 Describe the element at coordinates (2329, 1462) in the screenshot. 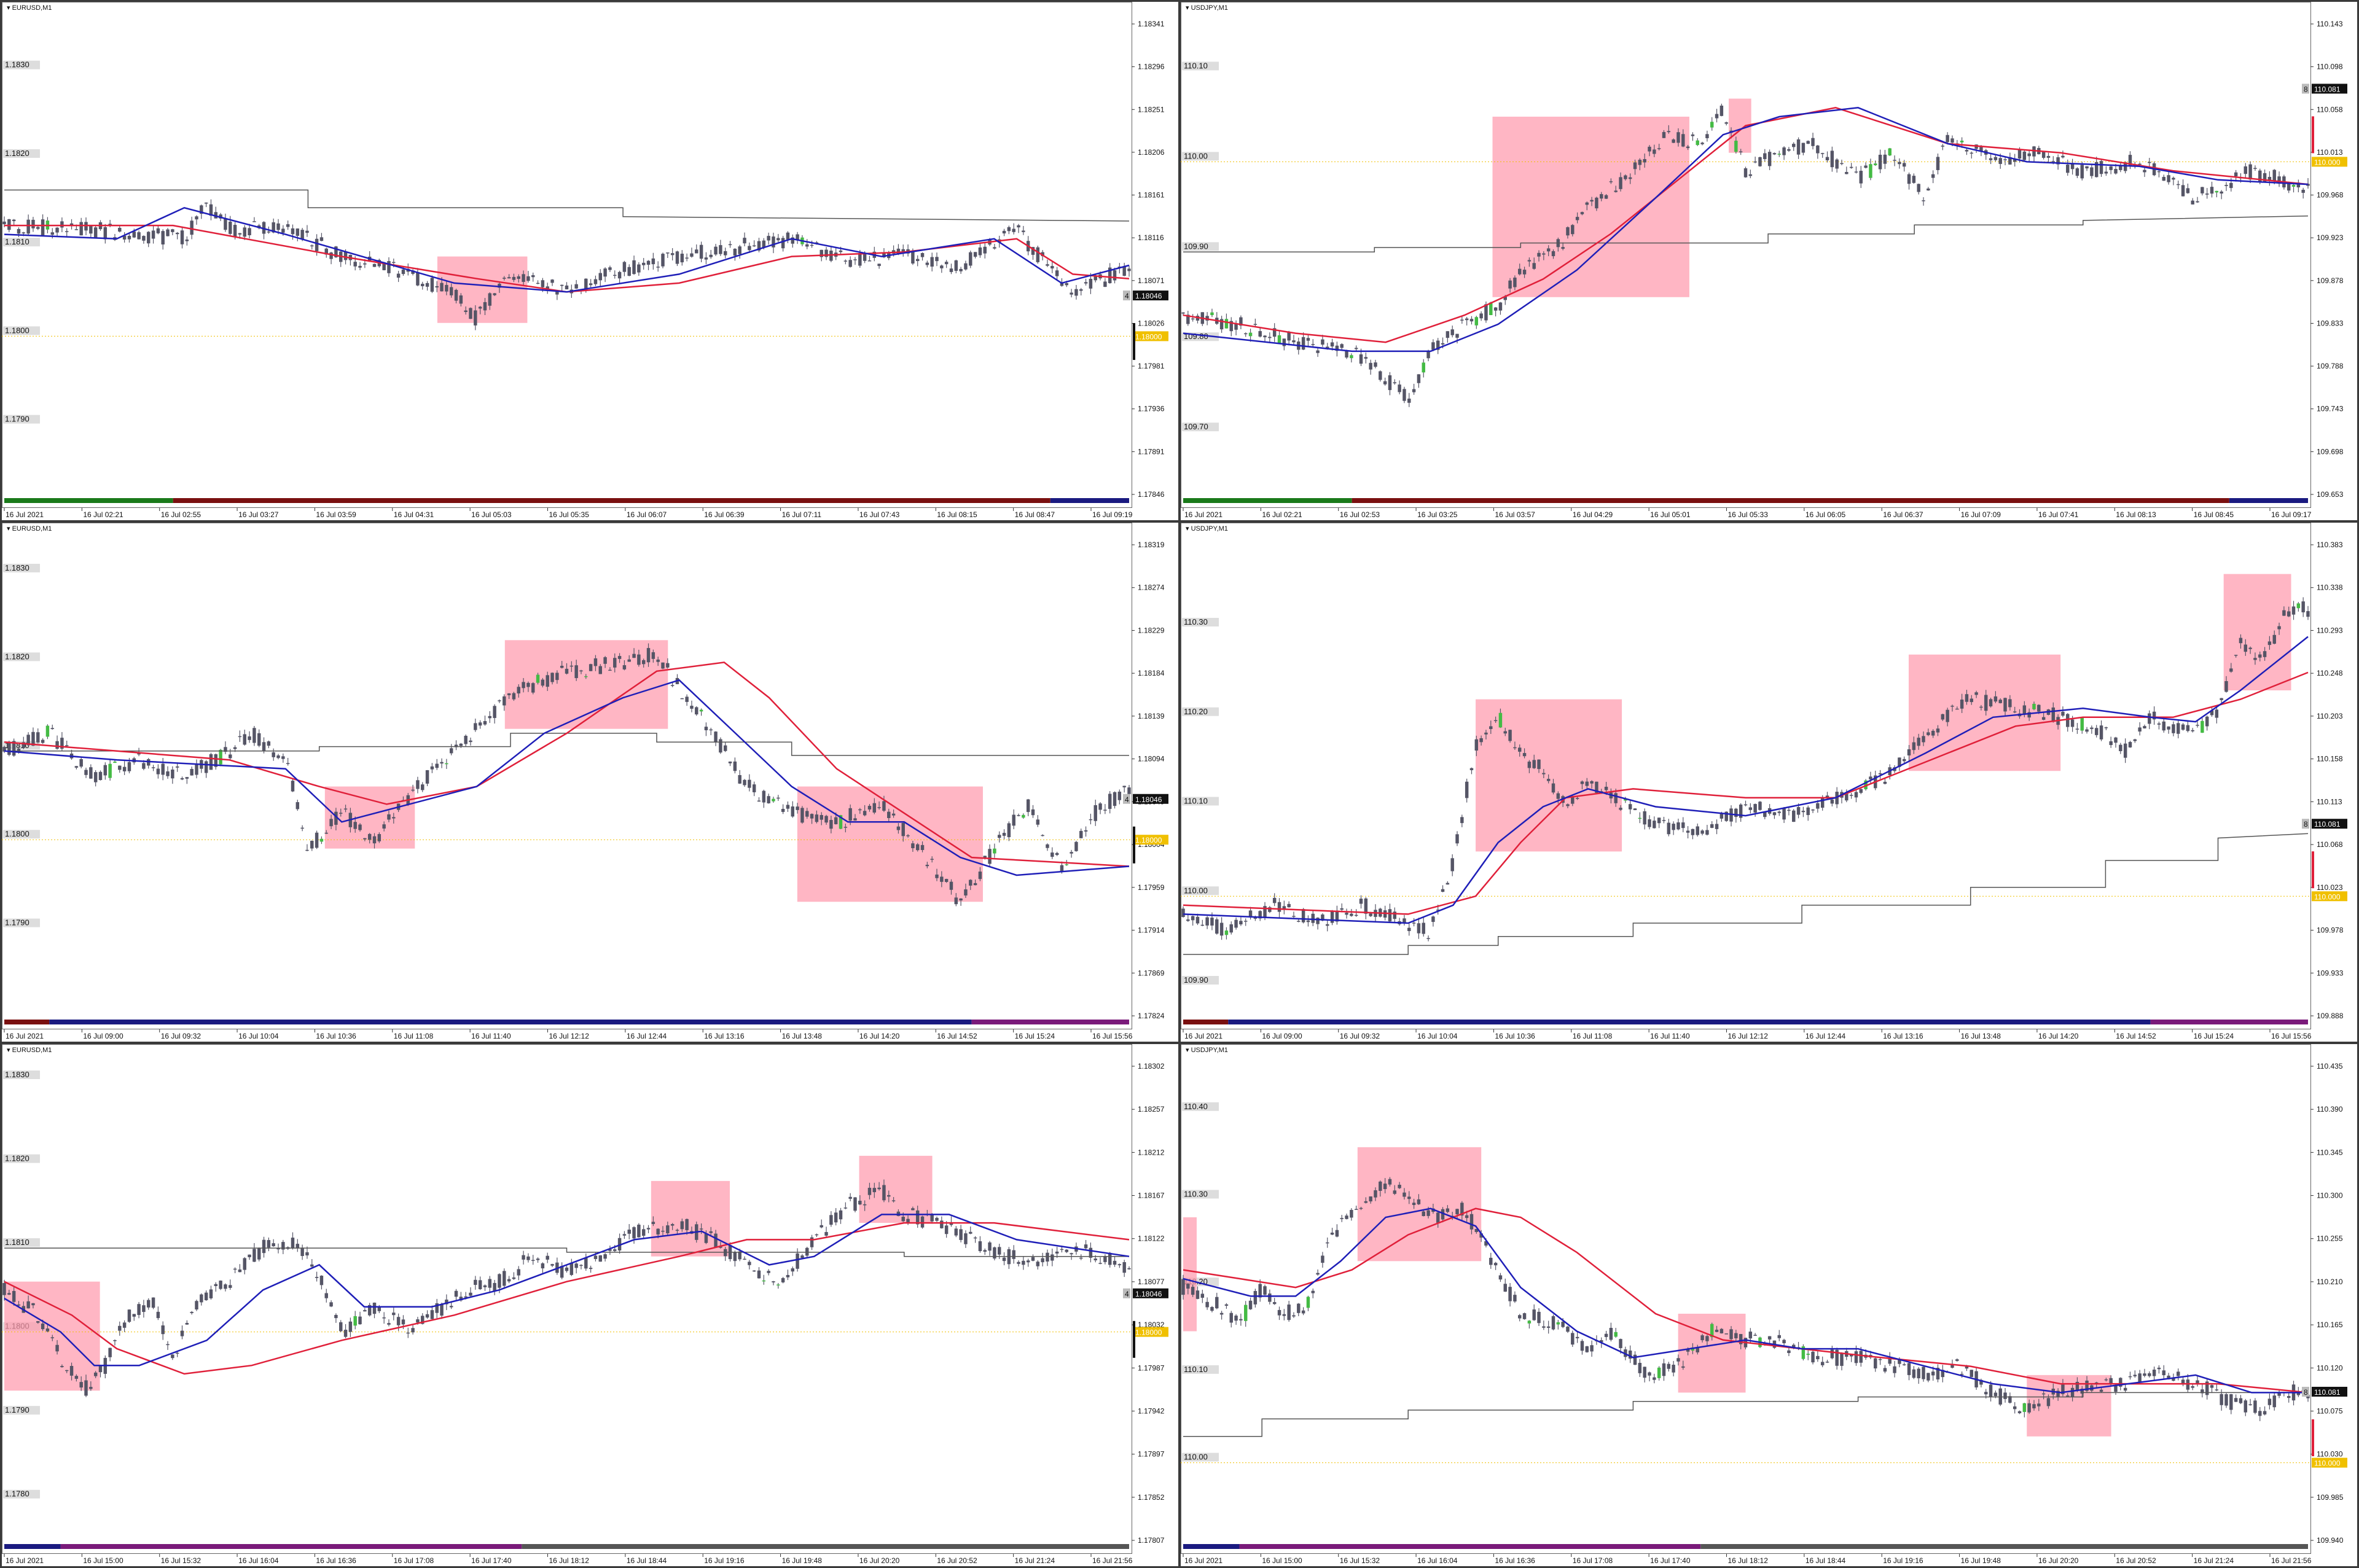

I see `price-level-tag` at that location.